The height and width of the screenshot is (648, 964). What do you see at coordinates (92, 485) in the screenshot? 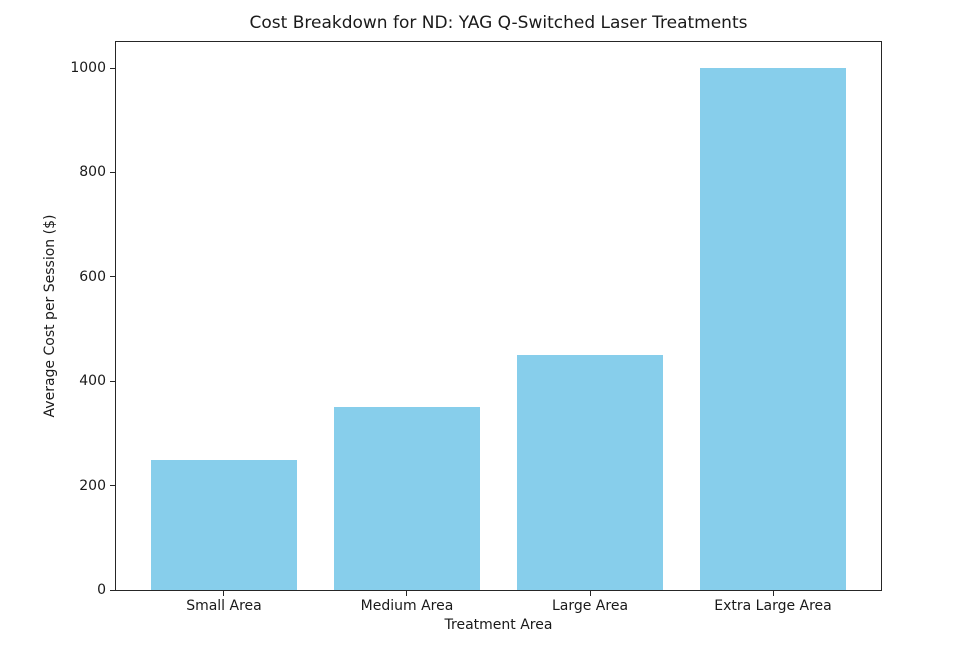
I see `y-tick-label: 200` at bounding box center [92, 485].